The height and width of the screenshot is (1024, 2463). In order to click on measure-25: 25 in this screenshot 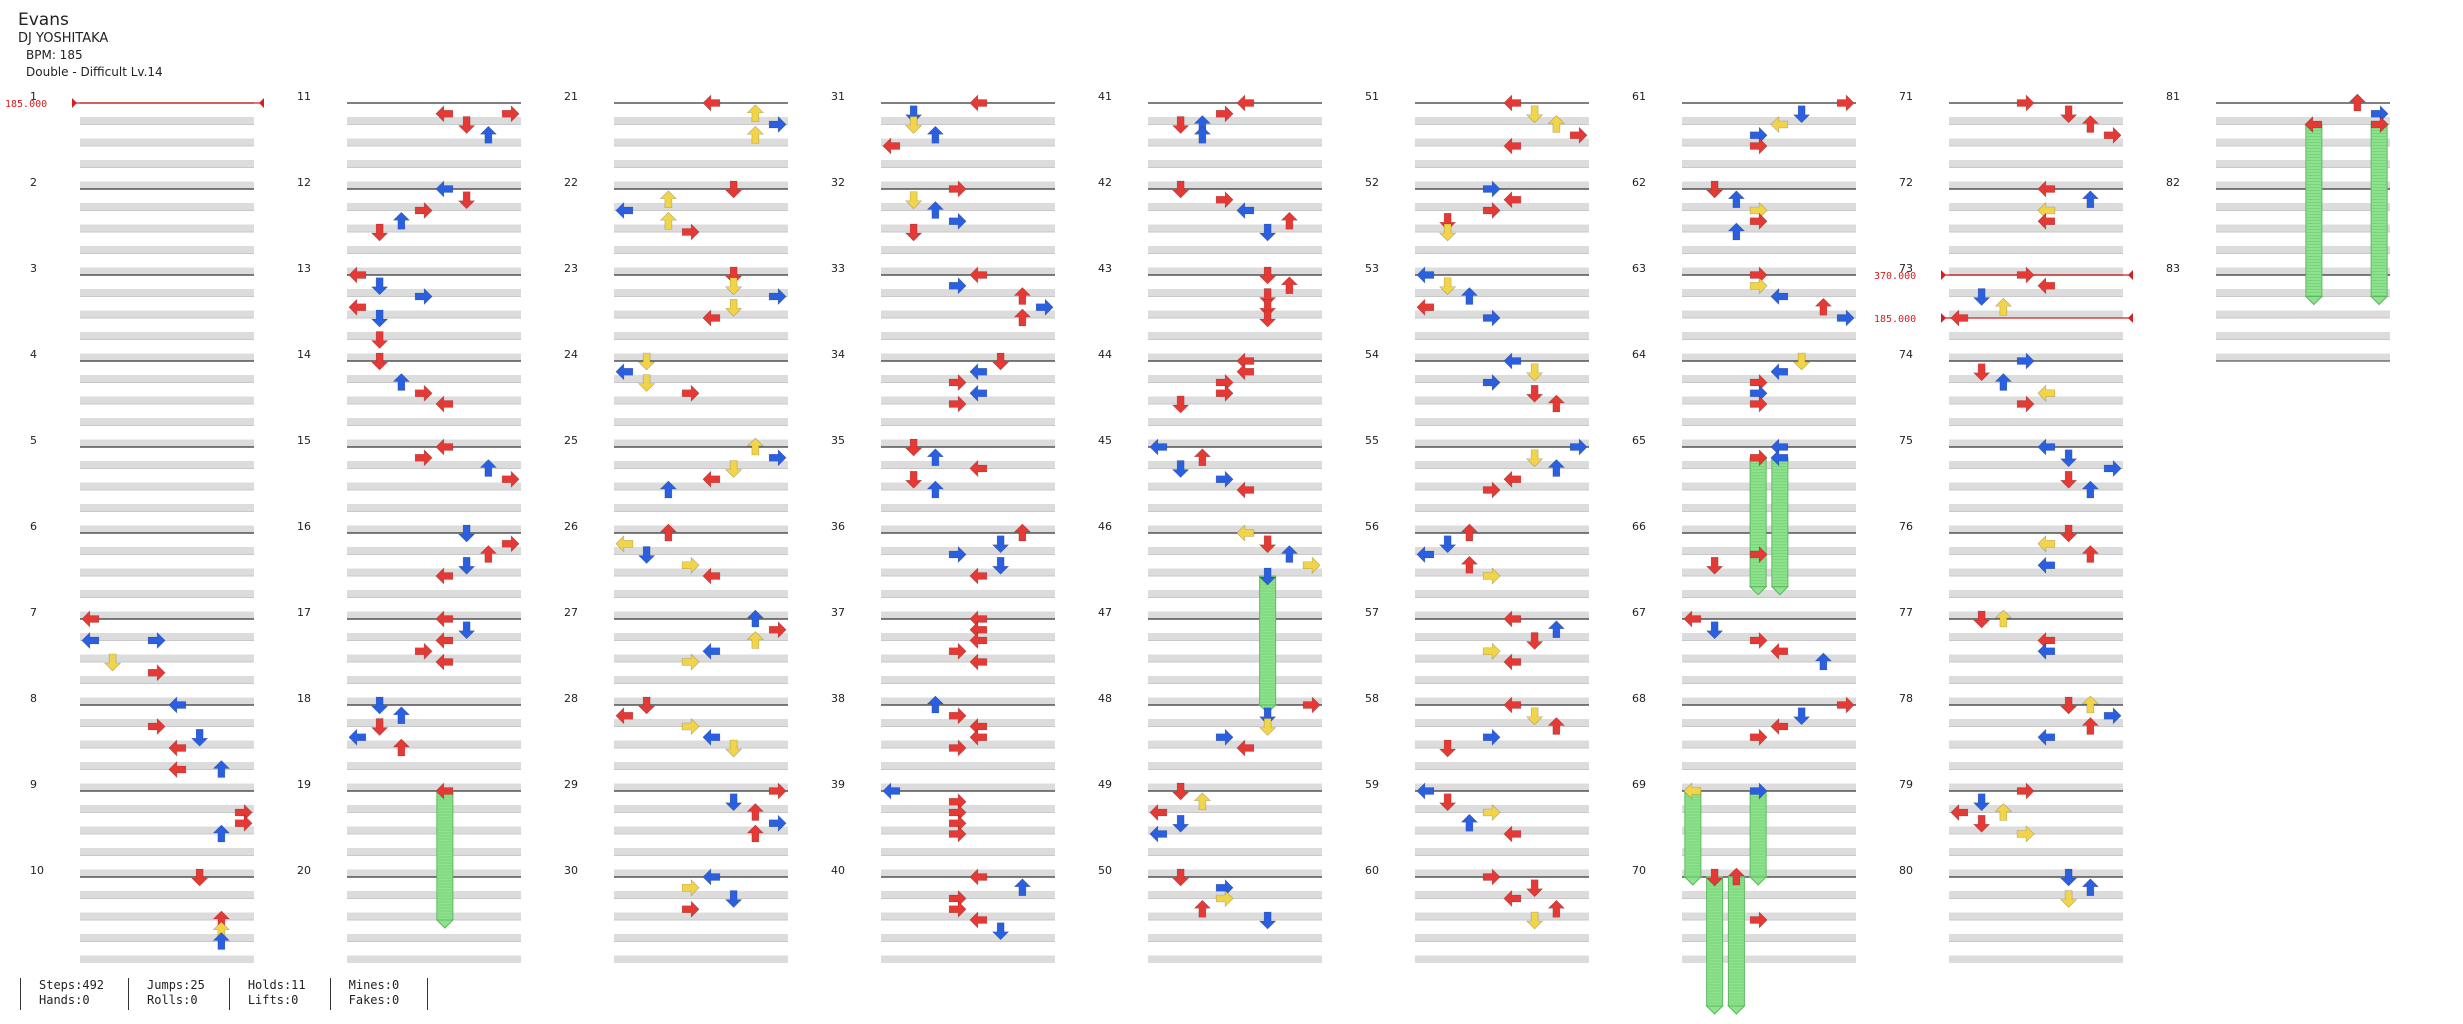, I will do `click(676, 483)`.